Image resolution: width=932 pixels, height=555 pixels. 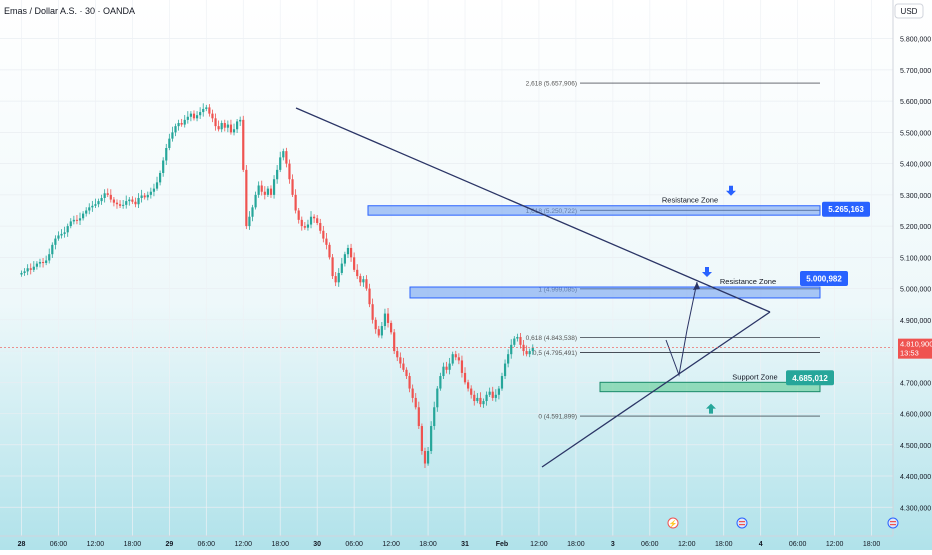 What do you see at coordinates (742, 523) in the screenshot?
I see `us-flag-event-icon` at bounding box center [742, 523].